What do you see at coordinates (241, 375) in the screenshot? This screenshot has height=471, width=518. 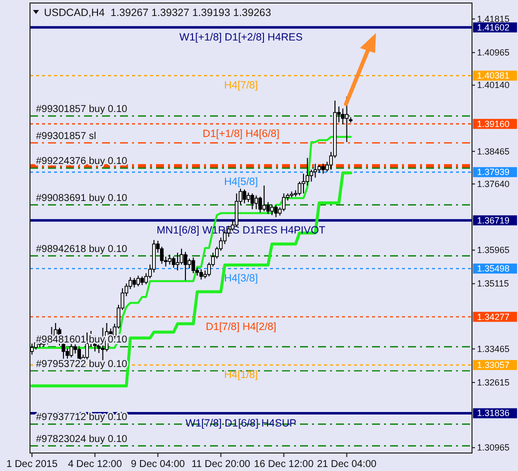 I see `ref-line-label: H4[1/8]` at bounding box center [241, 375].